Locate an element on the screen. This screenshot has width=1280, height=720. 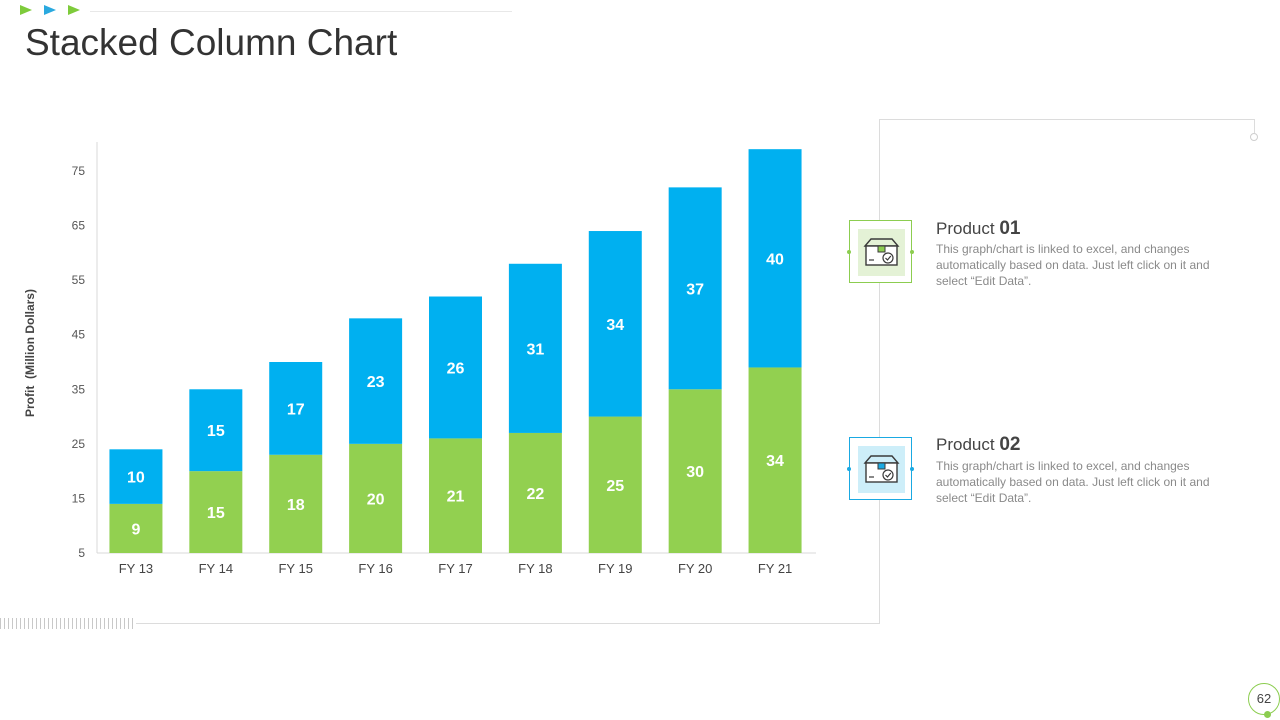
product-02-icon is located at coordinates (880, 468).